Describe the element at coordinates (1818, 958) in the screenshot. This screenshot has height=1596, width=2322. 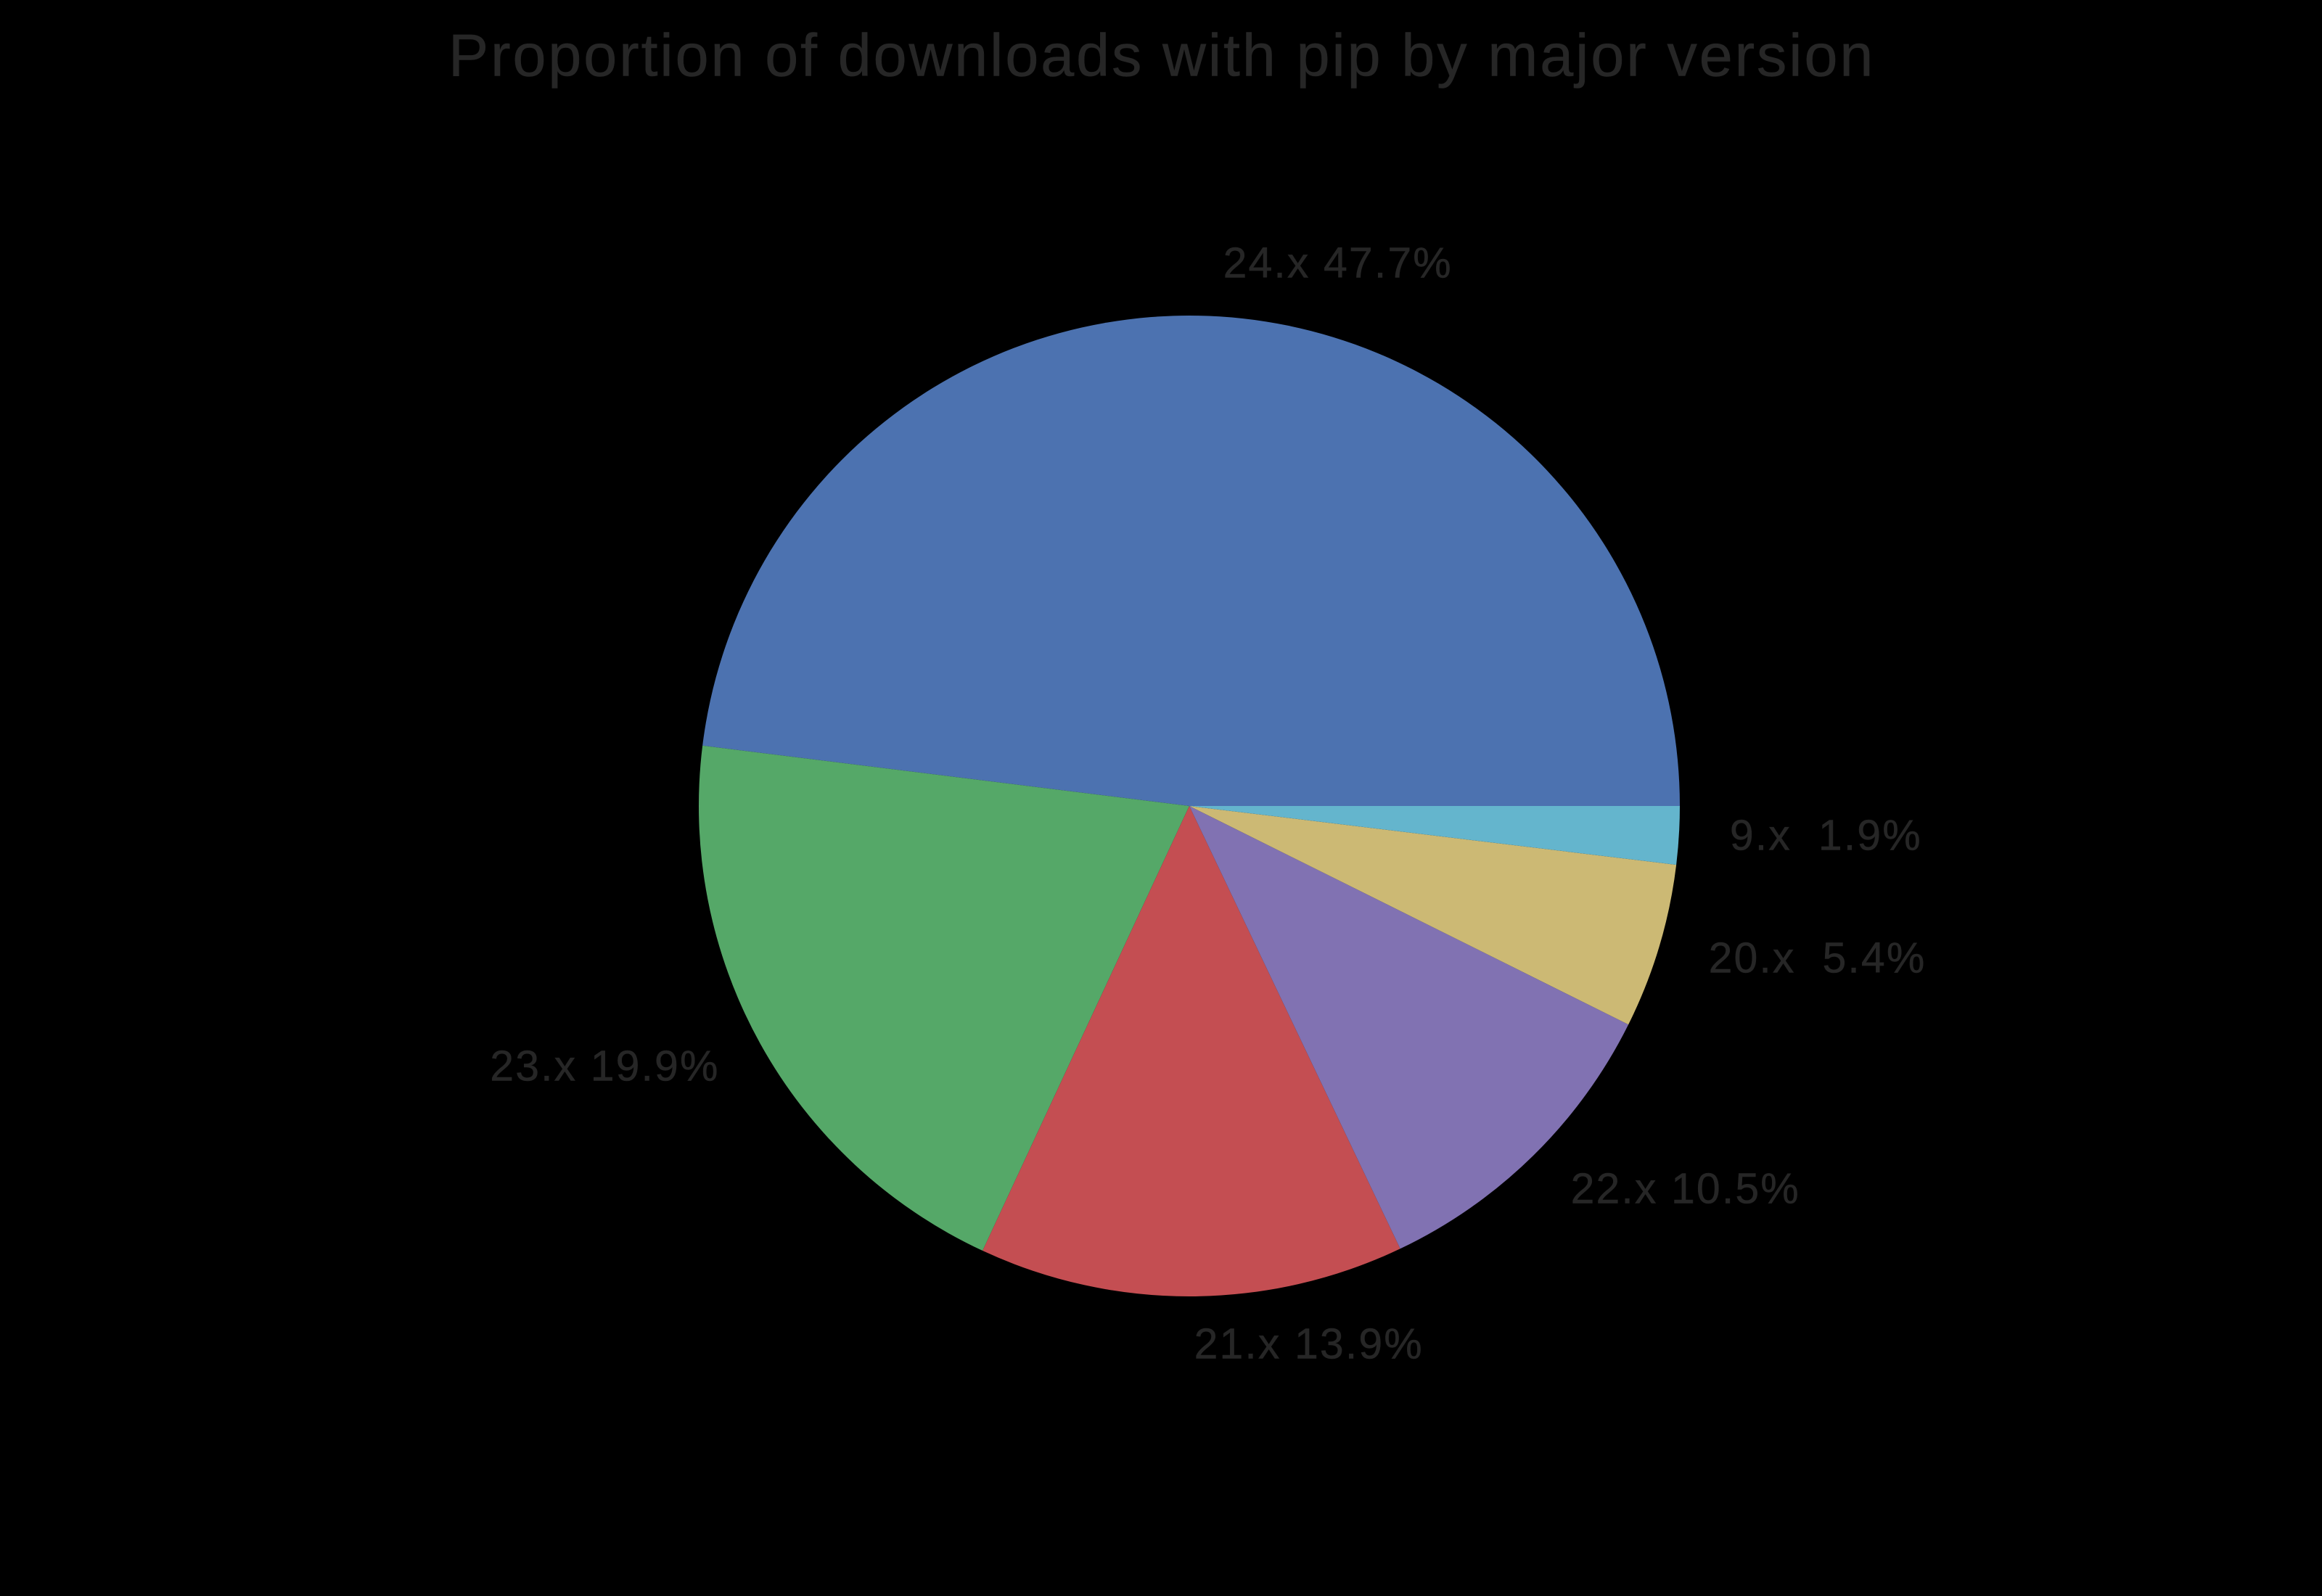
I see `svg-text: 20.x 5.4%` at that location.